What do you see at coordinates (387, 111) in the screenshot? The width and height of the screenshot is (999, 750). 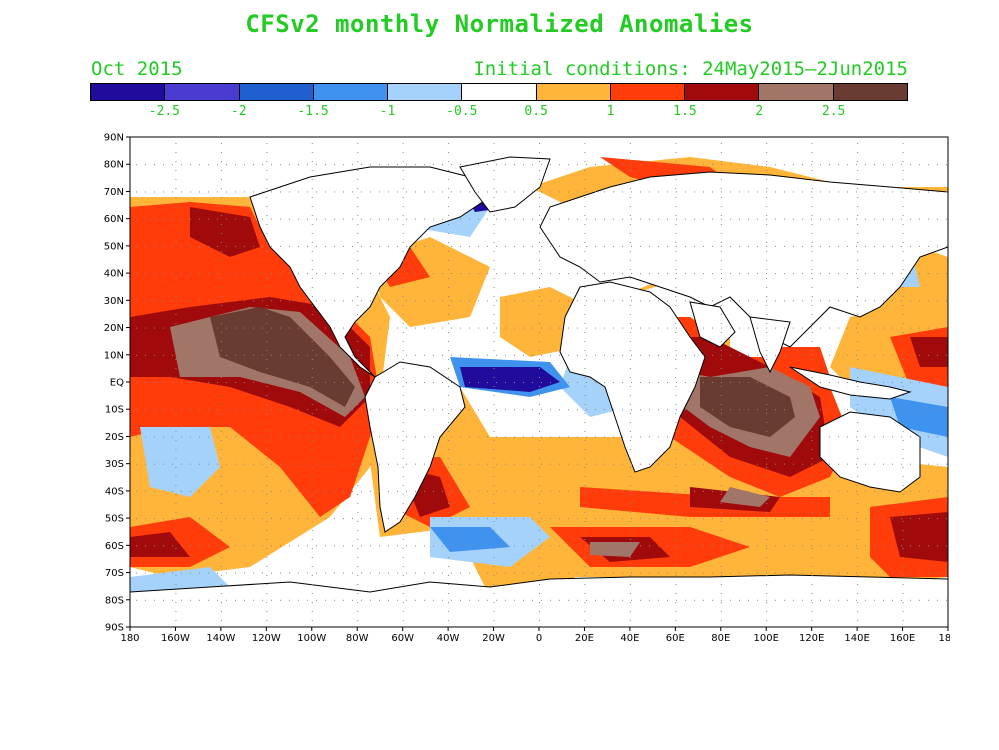 I see `color-scale-label: -1` at bounding box center [387, 111].